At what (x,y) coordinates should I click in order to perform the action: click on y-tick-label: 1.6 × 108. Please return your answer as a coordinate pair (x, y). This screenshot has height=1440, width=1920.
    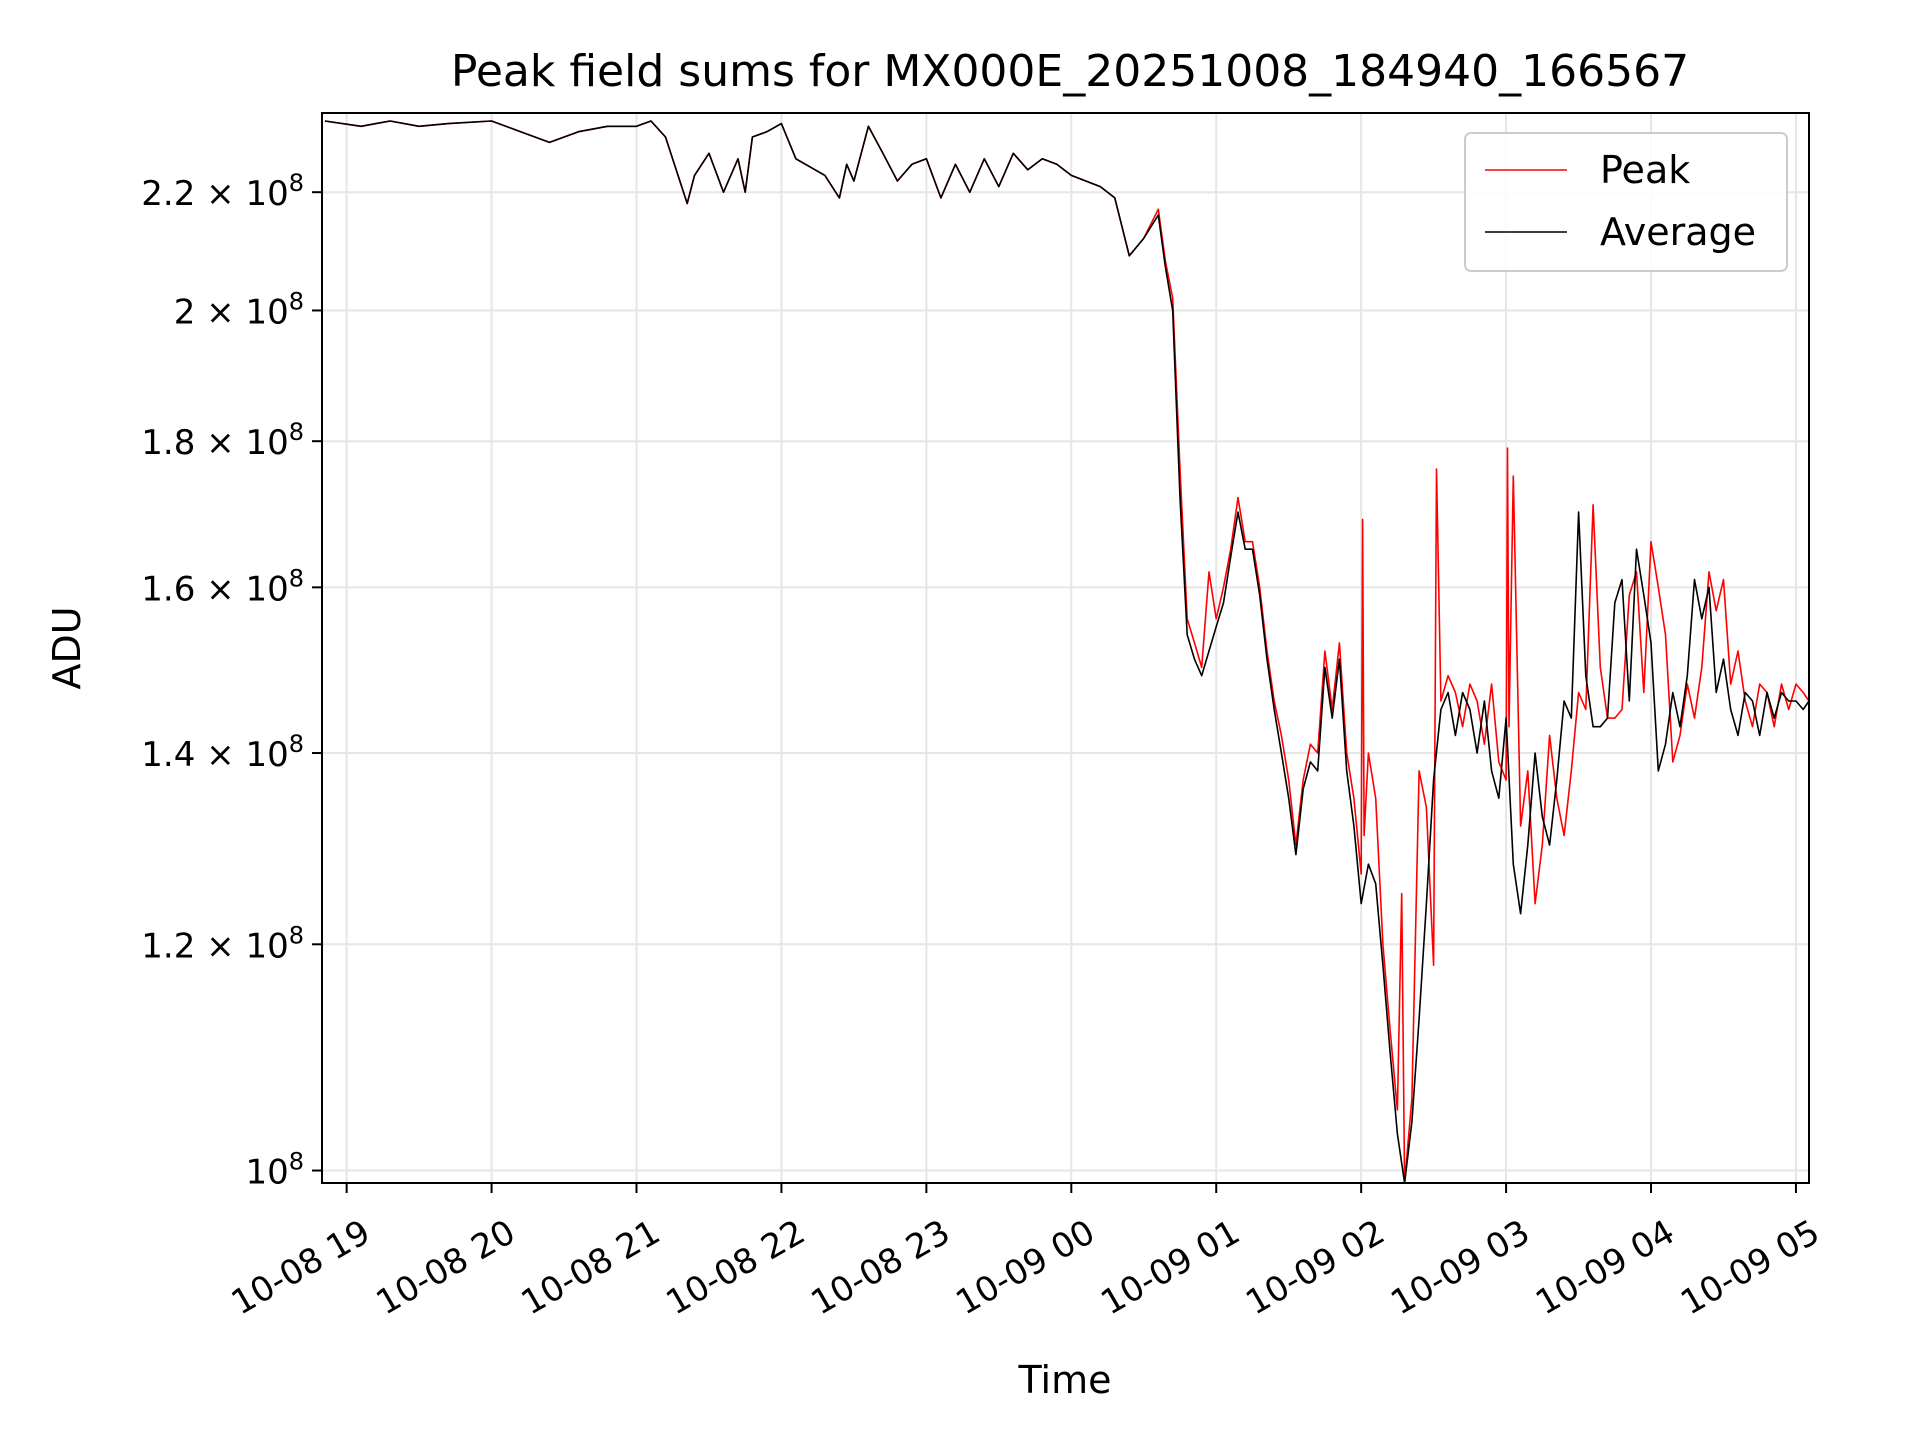
    Looking at the image, I should click on (222, 586).